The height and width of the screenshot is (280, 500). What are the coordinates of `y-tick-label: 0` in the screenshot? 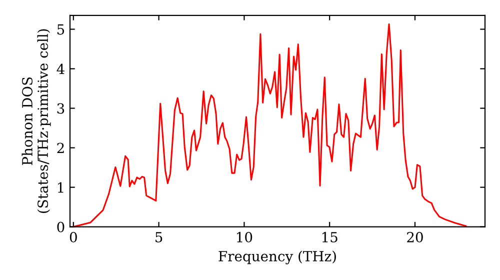 It's located at (60, 227).